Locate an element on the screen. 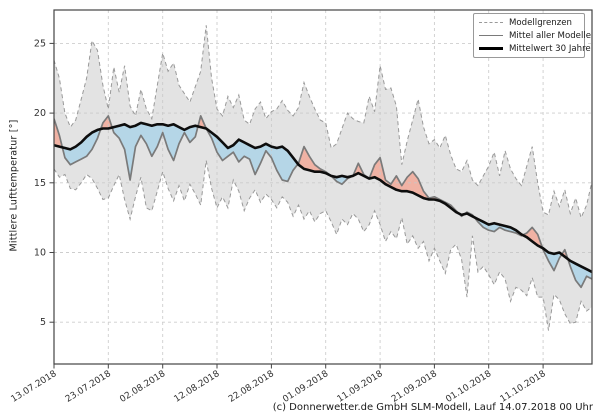 Image resolution: width=600 pixels, height=420 pixels. y-tick-label: 20 is located at coordinates (40, 113).